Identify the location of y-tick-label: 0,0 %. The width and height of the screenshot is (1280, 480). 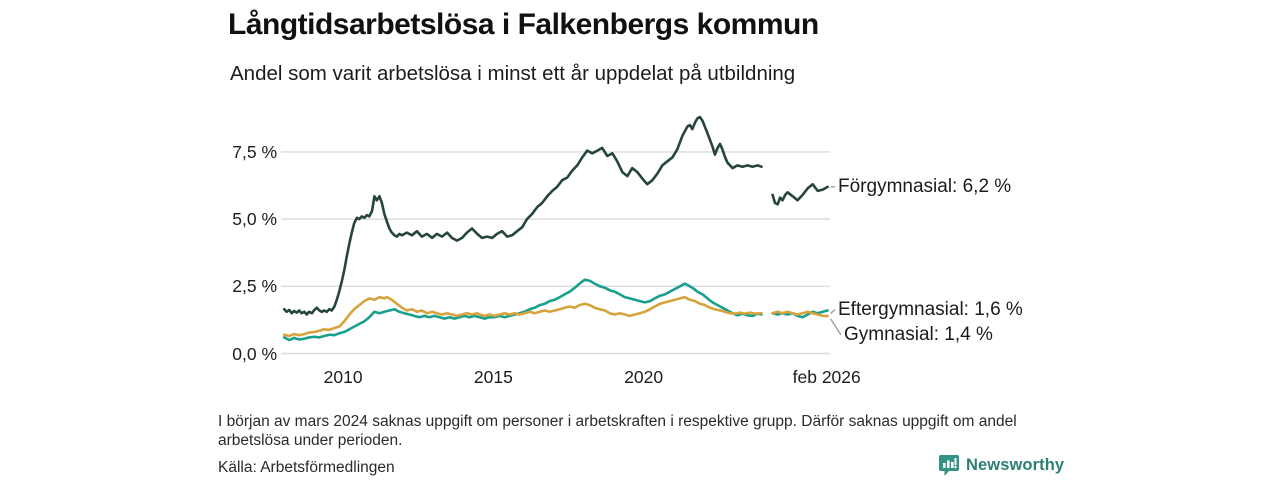
(254, 353).